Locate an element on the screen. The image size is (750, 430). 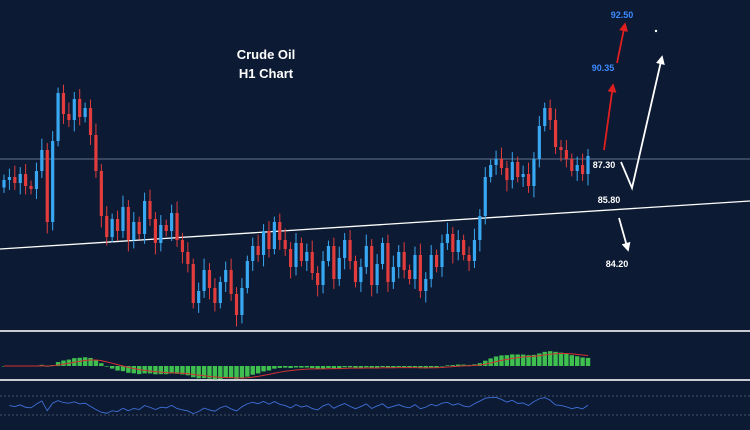
trendline is located at coordinates (375, 225).